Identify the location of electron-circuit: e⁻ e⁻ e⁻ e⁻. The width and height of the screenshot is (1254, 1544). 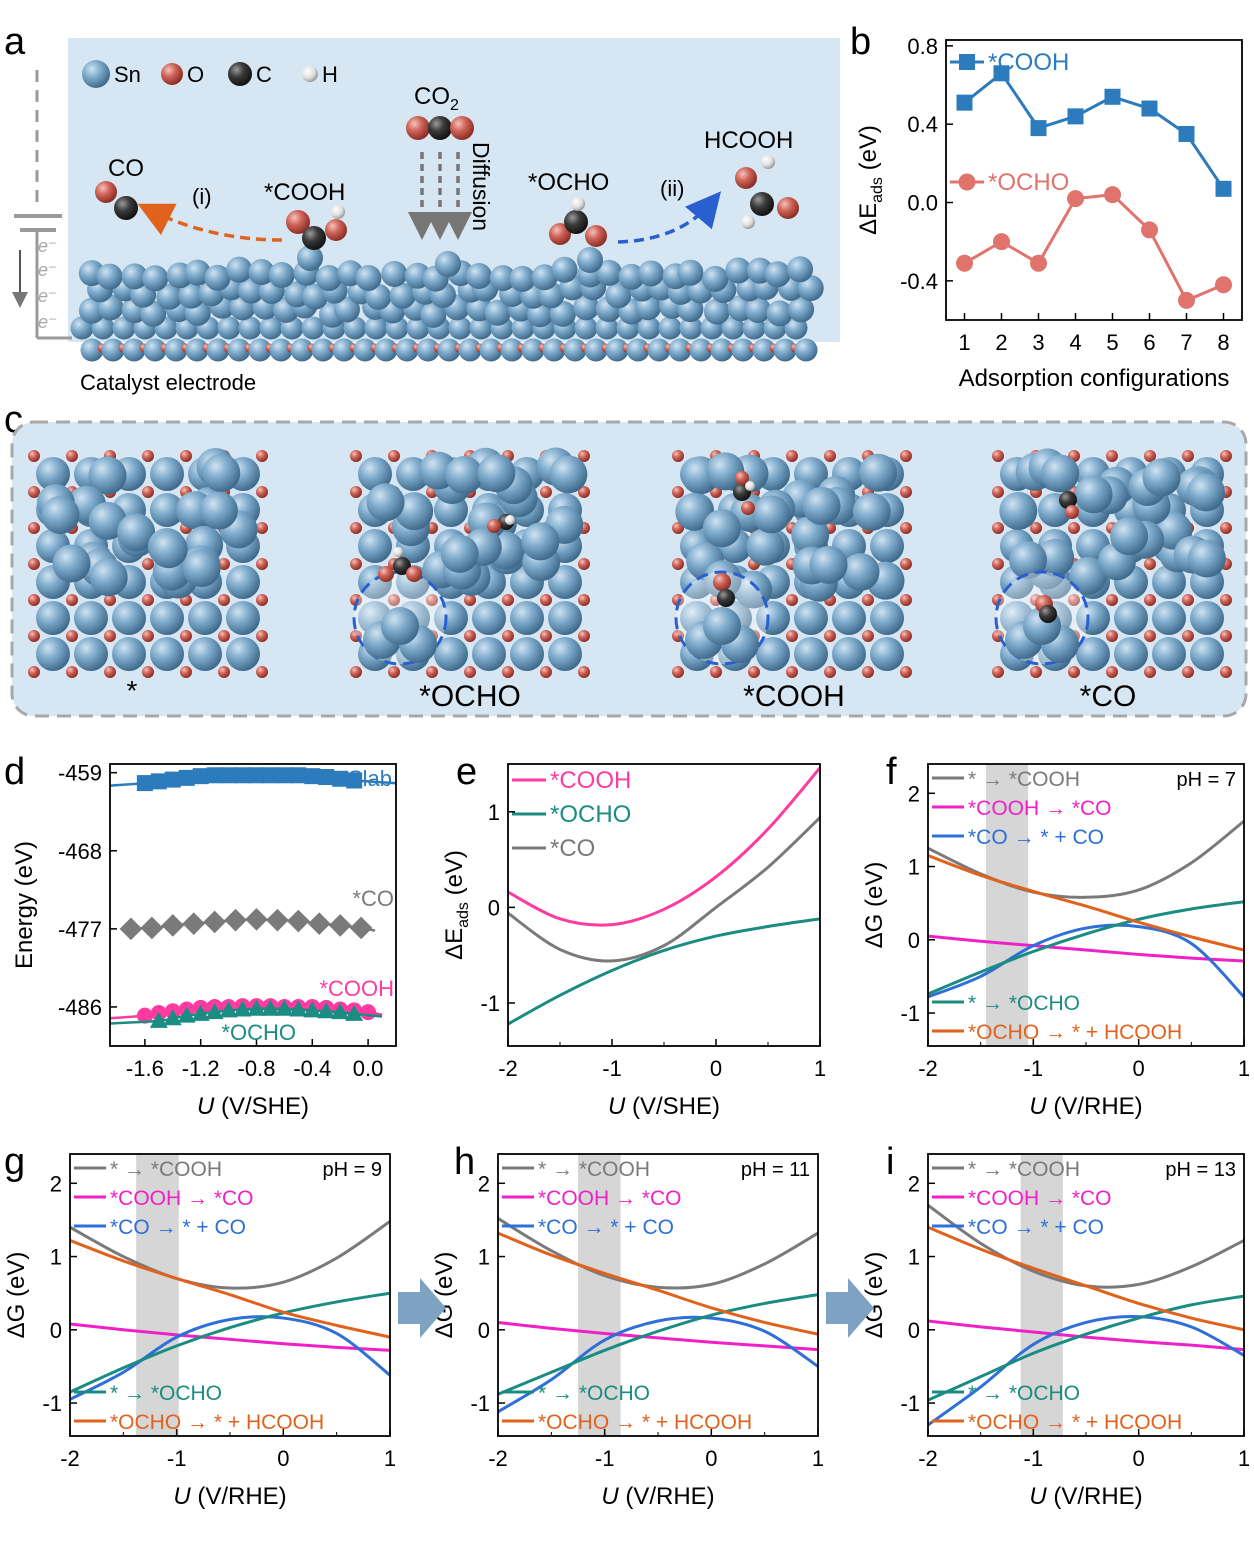
(42, 205).